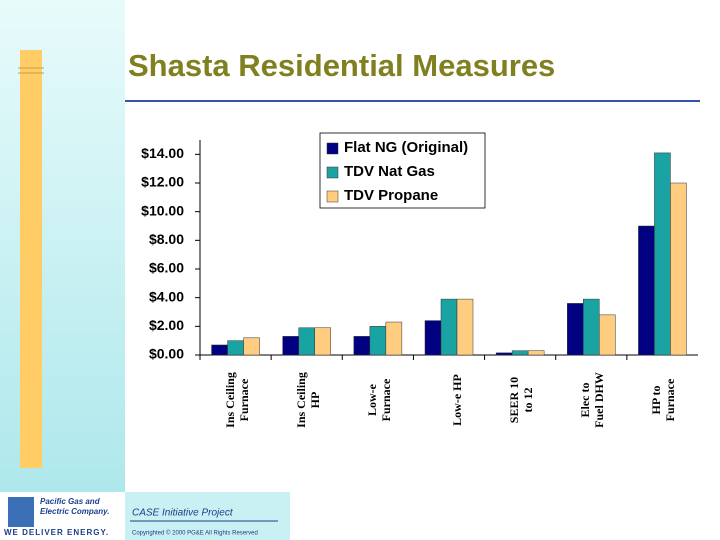 Image resolution: width=720 pixels, height=540 pixels. Describe the element at coordinates (31, 259) in the screenshot. I see `accent-bar` at that location.